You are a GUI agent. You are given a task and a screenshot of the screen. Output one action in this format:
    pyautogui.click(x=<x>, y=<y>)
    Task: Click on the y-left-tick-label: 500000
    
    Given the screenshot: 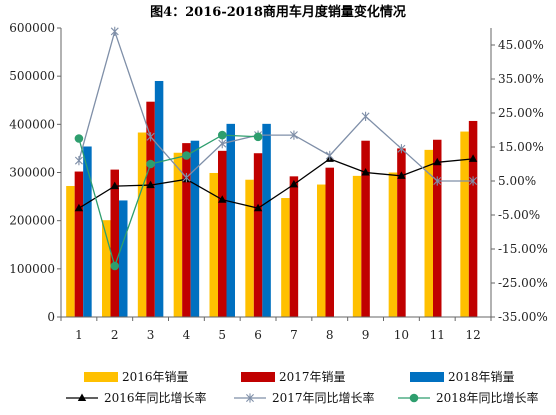 What is the action you would take?
    pyautogui.click(x=32, y=76)
    